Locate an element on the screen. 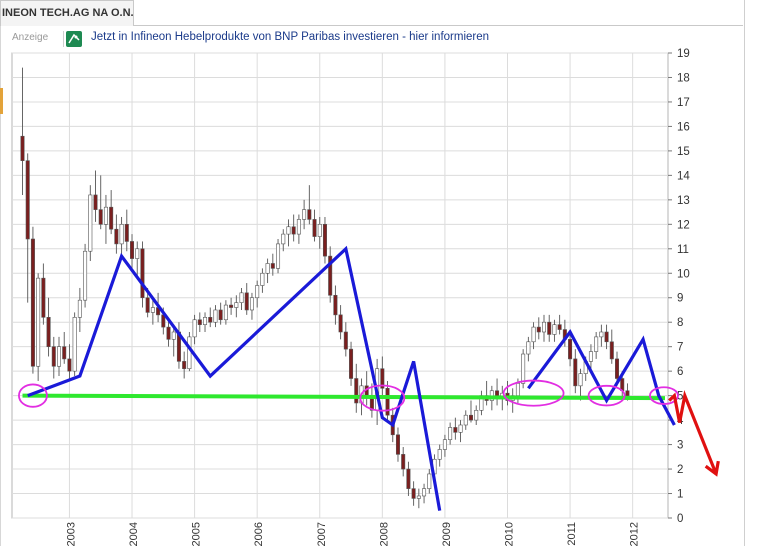 Image resolution: width=763 pixels, height=551 pixels. y-tick-label: 15 is located at coordinates (683, 152).